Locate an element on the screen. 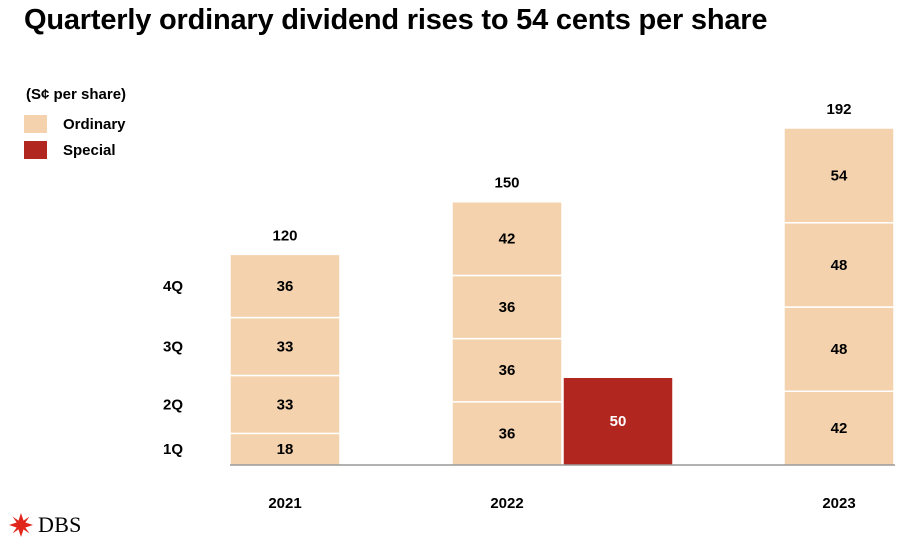 The width and height of the screenshot is (900, 544). segment-label-2021-4: 36 is located at coordinates (285, 286).